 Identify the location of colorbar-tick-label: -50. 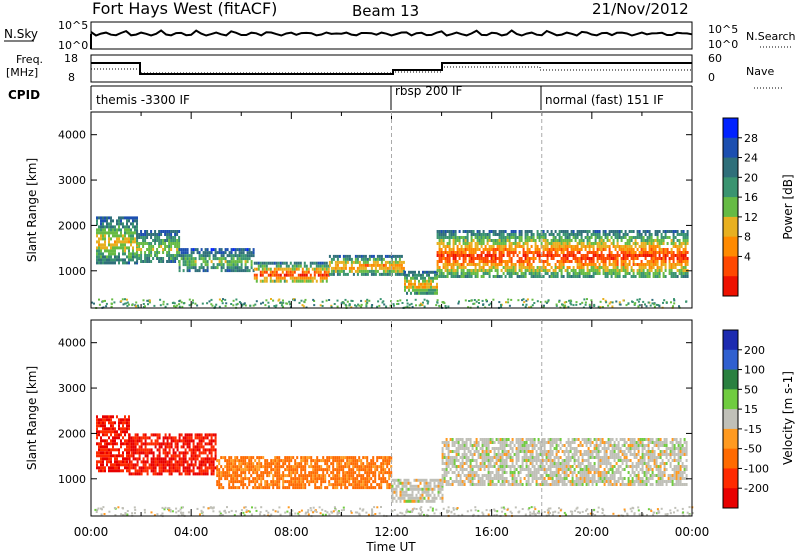
(753, 449).